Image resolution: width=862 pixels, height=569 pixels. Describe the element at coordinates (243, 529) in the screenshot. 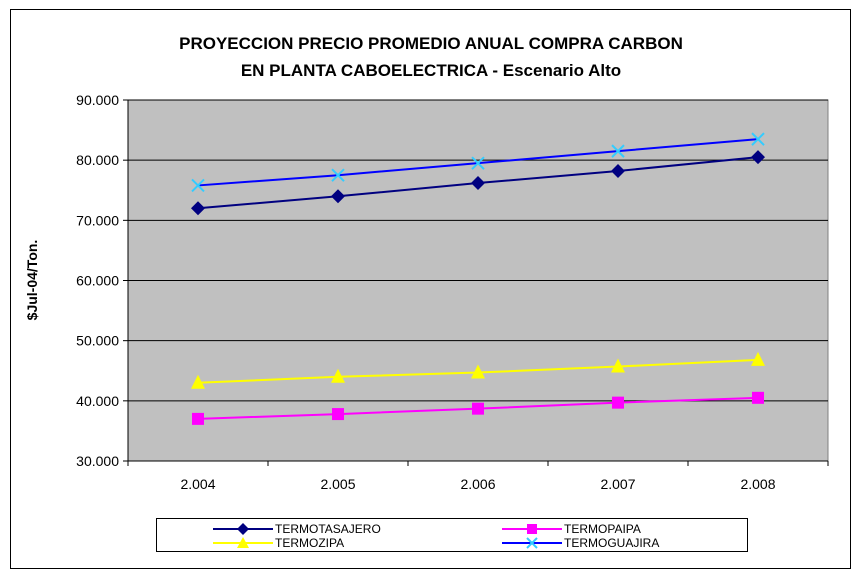

I see `legend-marker-termotasajero` at that location.